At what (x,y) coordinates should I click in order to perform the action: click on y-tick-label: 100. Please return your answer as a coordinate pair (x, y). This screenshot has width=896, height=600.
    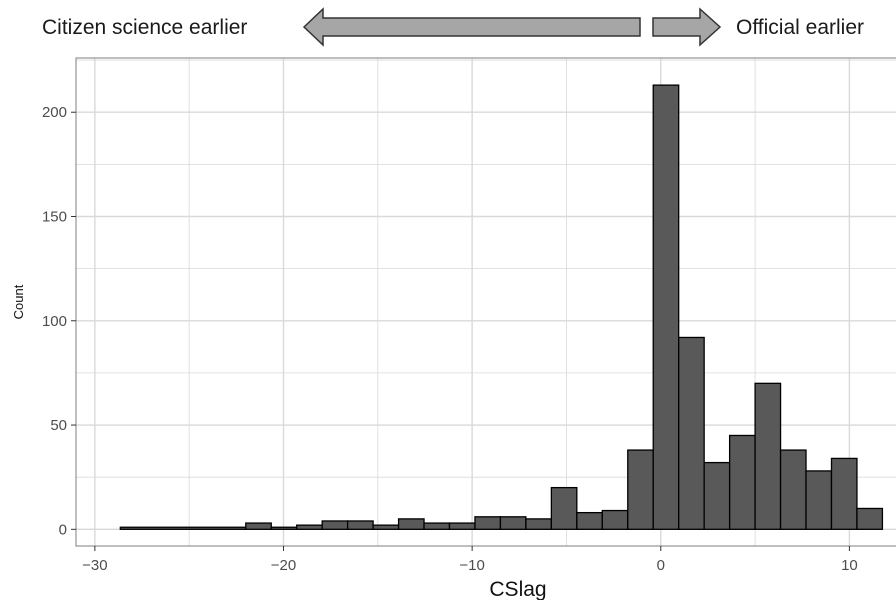
    Looking at the image, I should click on (54, 321).